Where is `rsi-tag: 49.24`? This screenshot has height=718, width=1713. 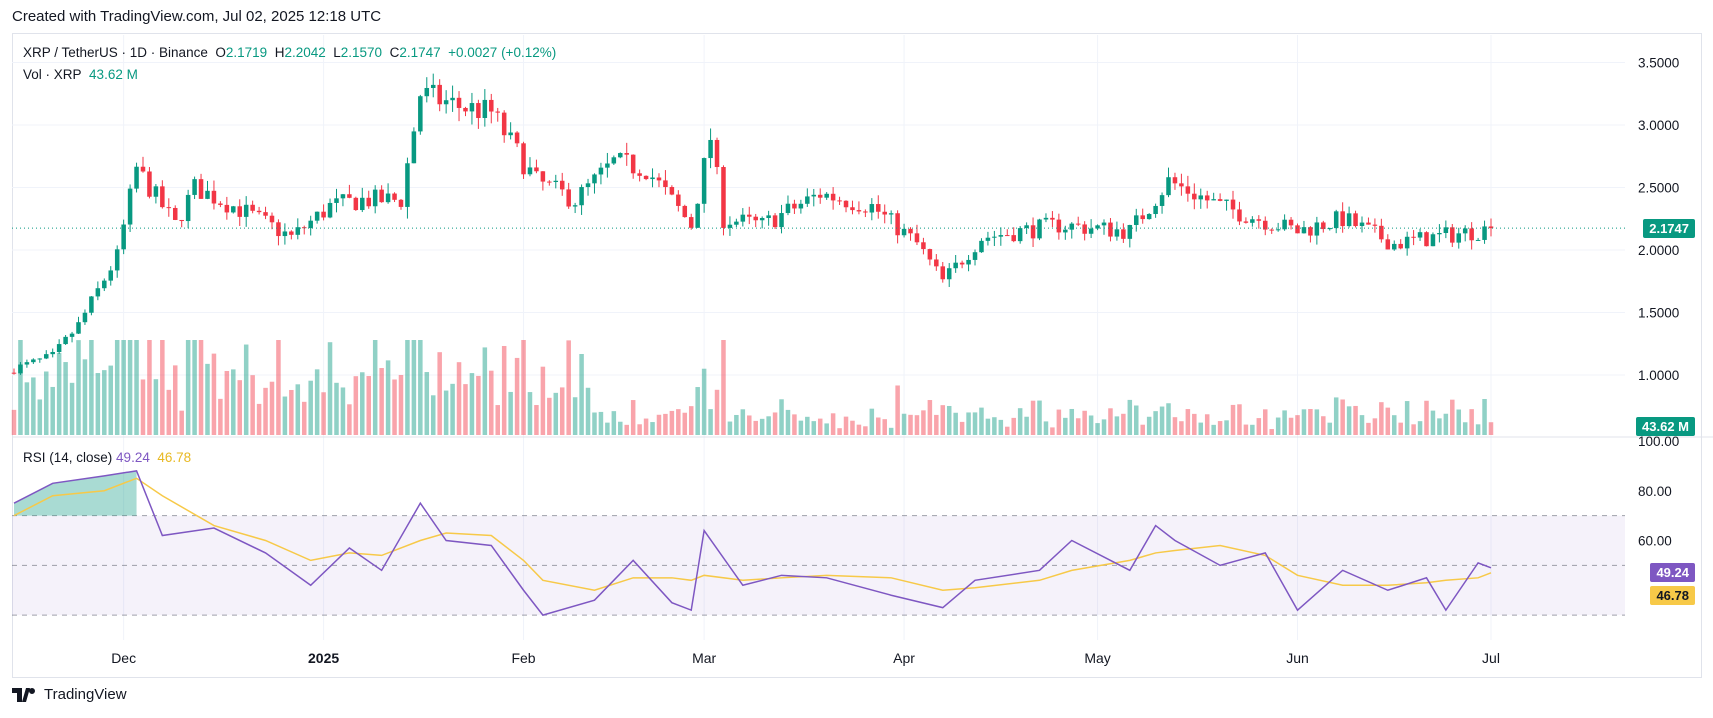 rsi-tag: 49.24 is located at coordinates (1672, 572).